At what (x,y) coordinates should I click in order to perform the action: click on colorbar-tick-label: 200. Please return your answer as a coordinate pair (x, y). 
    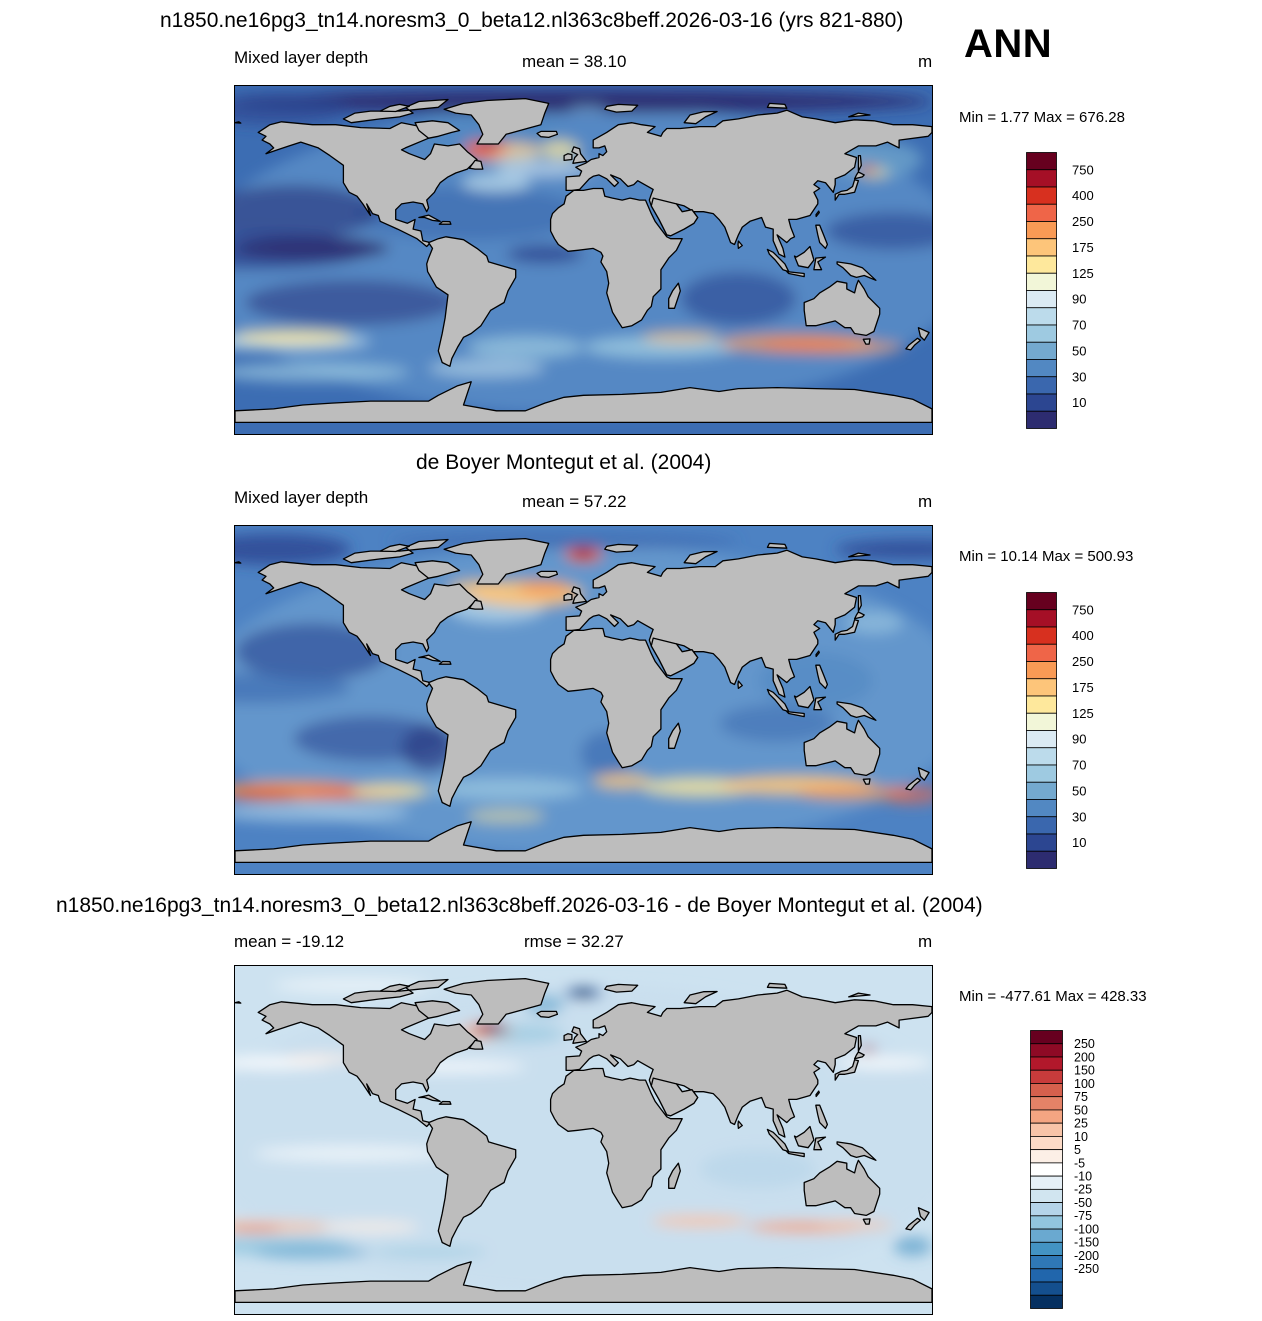
    Looking at the image, I should click on (1084, 1057).